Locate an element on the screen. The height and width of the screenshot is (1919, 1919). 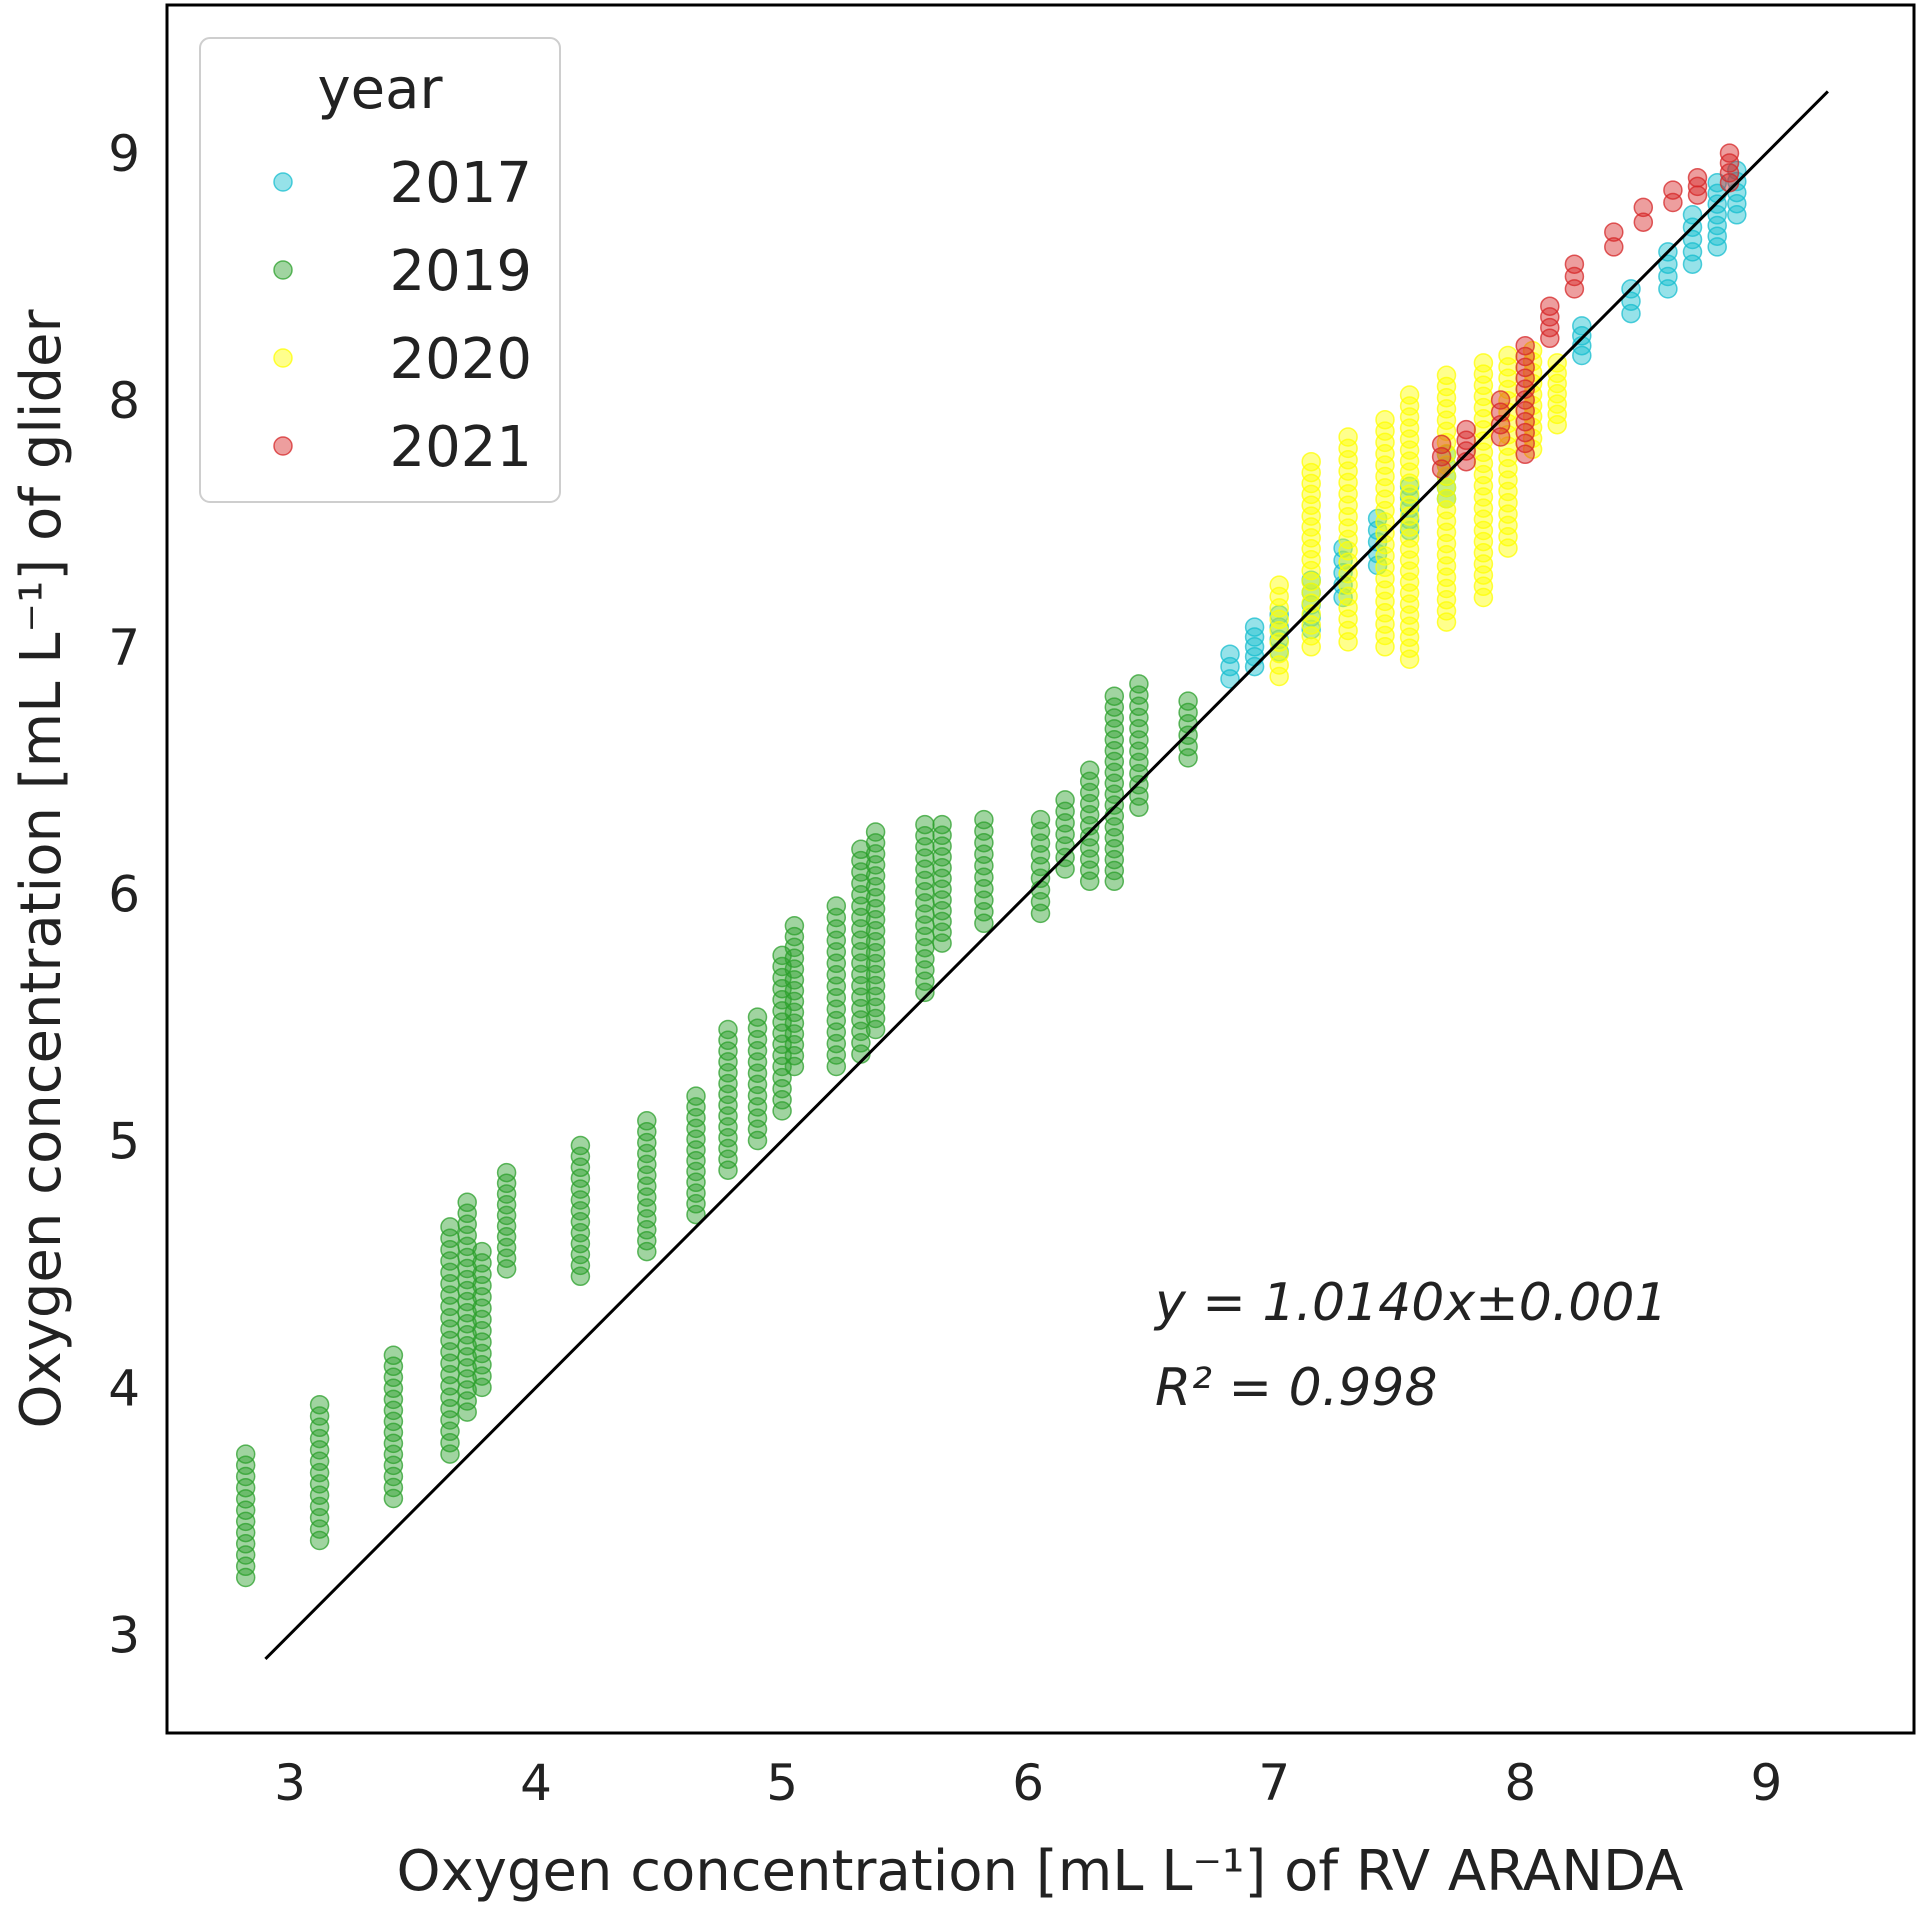
legend-label: 2019 is located at coordinates (460, 271).